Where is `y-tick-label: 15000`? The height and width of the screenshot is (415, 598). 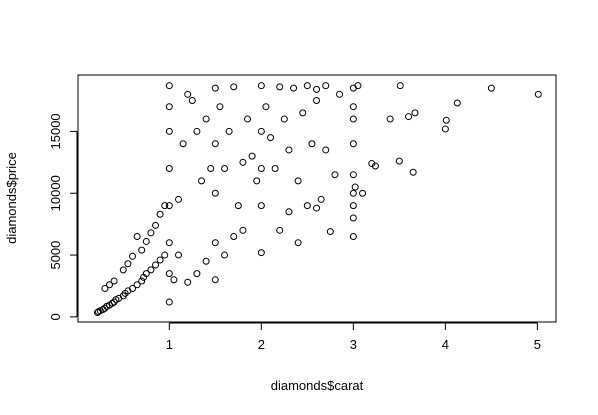
y-tick-label: 15000 is located at coordinates (55, 131).